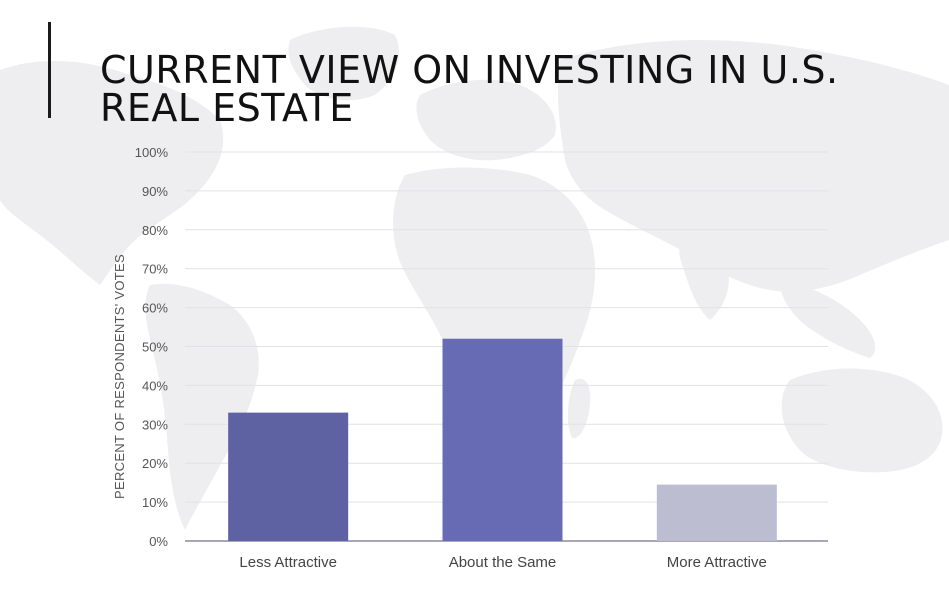 Image resolution: width=949 pixels, height=589 pixels. Describe the element at coordinates (716, 512) in the screenshot. I see `bar-more-attractive` at that location.